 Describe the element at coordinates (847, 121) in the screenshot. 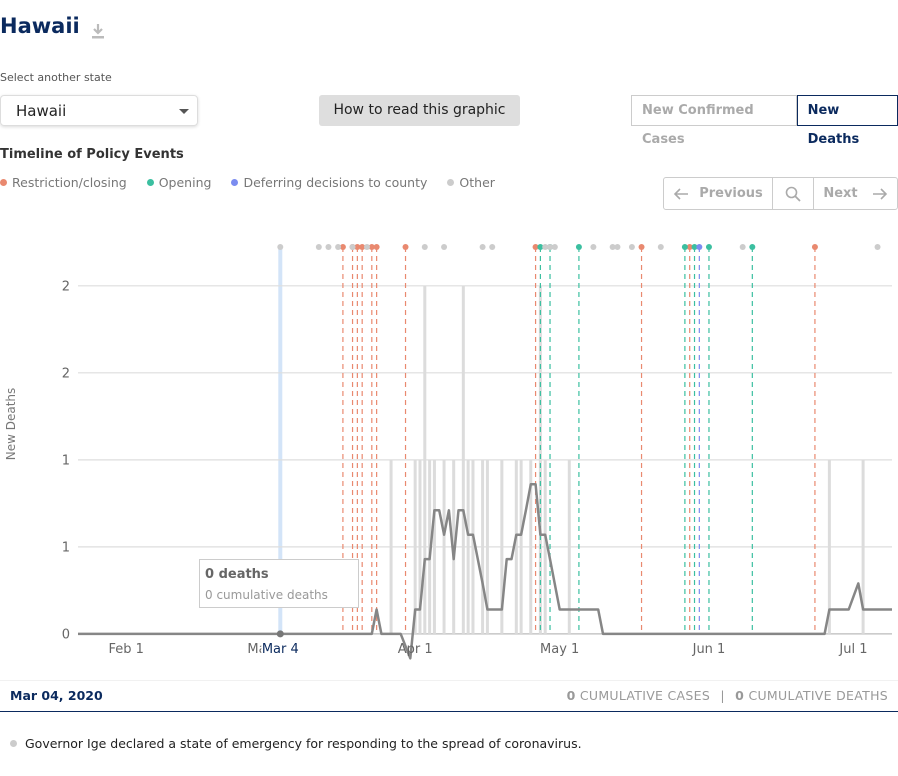

I see `tab: New Deaths` at that location.